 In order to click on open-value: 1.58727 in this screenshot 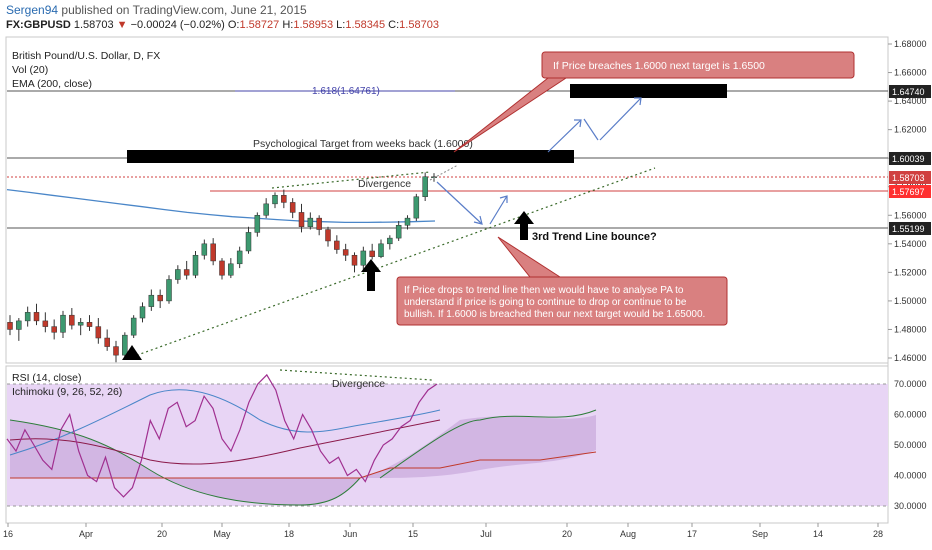, I will do `click(259, 25)`.